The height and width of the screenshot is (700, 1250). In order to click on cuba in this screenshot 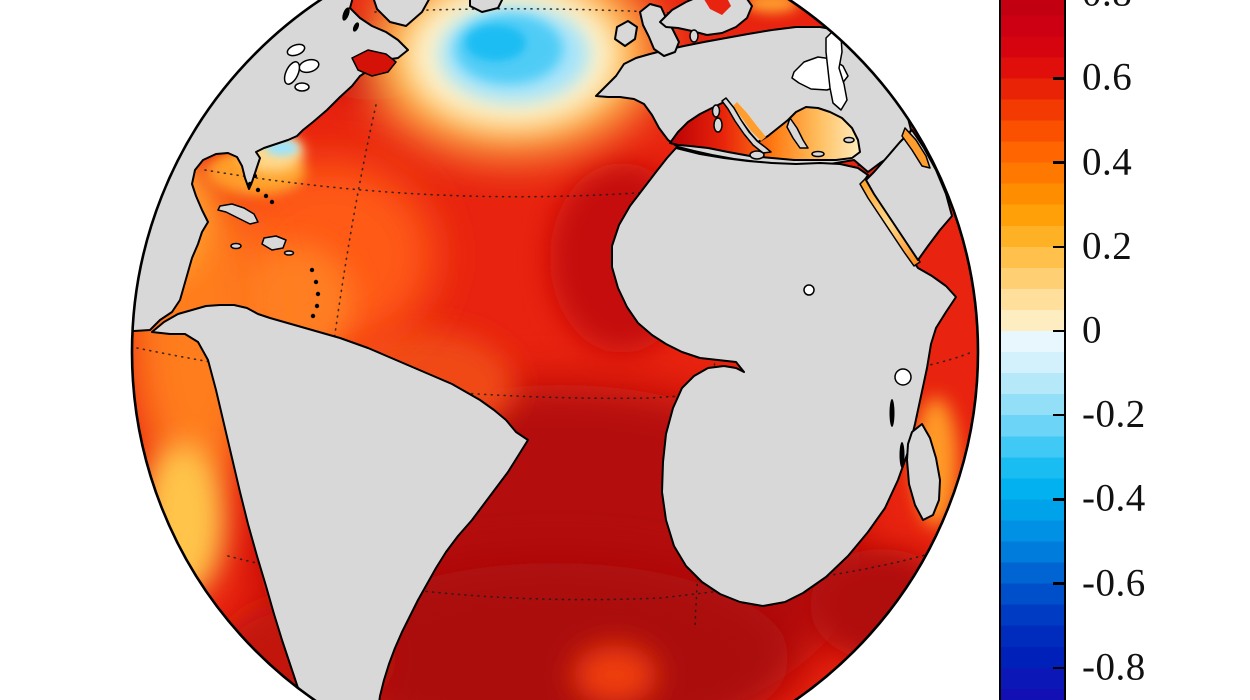, I will do `click(238, 214)`.